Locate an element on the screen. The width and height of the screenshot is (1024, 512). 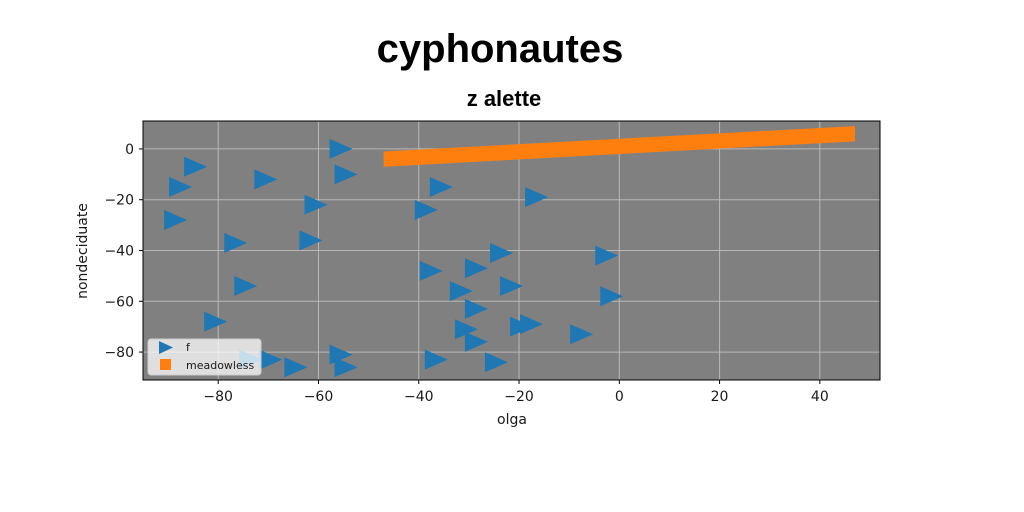
chart-title: cyphonautes is located at coordinates (500, 49).